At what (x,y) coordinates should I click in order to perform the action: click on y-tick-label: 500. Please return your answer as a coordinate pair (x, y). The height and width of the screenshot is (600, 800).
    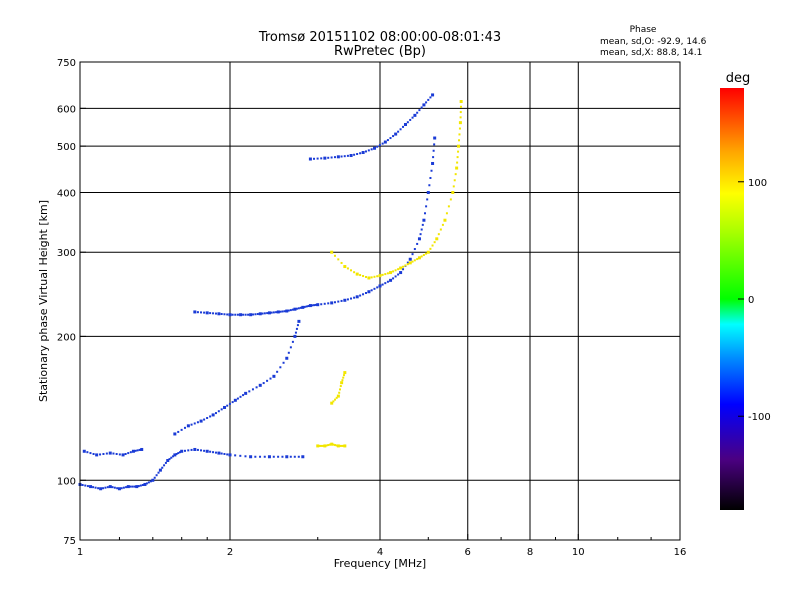
    Looking at the image, I should click on (66, 147).